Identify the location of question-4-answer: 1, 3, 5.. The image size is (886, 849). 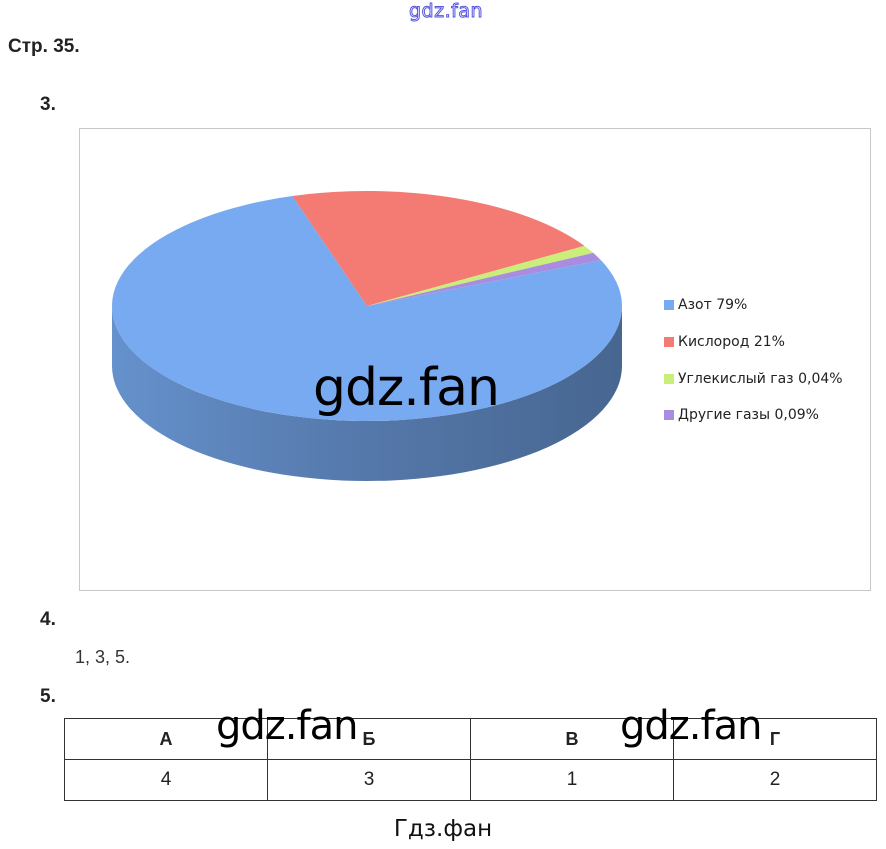
(103, 657).